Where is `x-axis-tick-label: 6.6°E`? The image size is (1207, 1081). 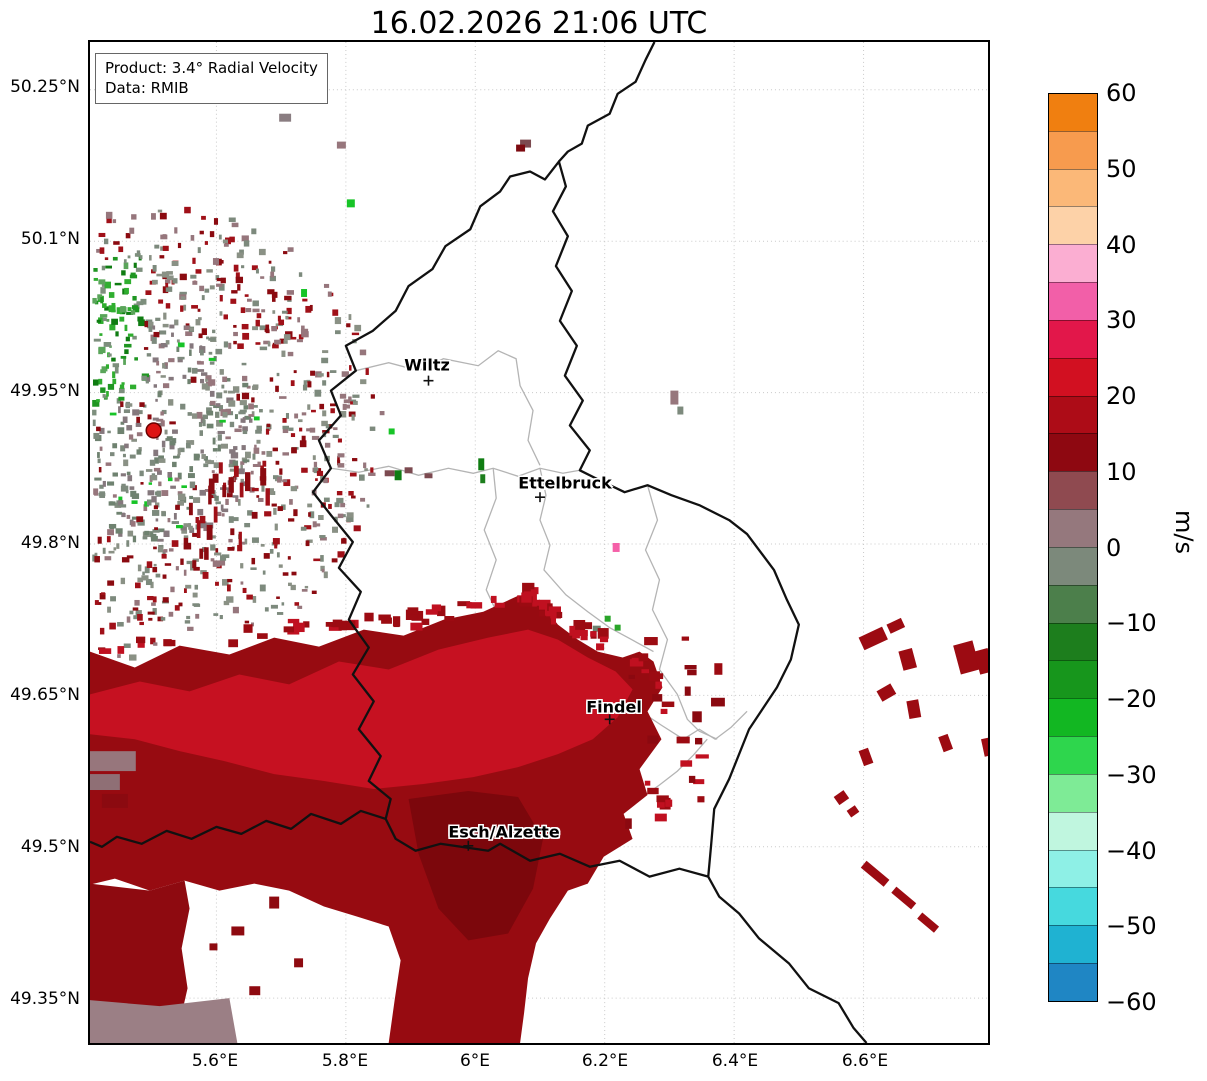
x-axis-tick-label: 6.6°E is located at coordinates (865, 1061).